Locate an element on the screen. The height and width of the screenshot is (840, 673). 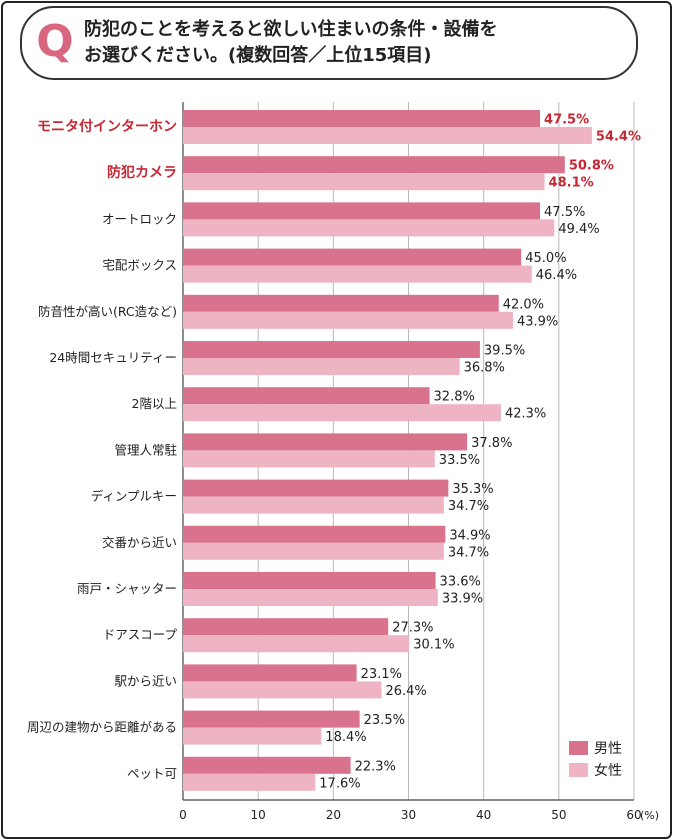
data-label-male: 23.1% is located at coordinates (381, 674).